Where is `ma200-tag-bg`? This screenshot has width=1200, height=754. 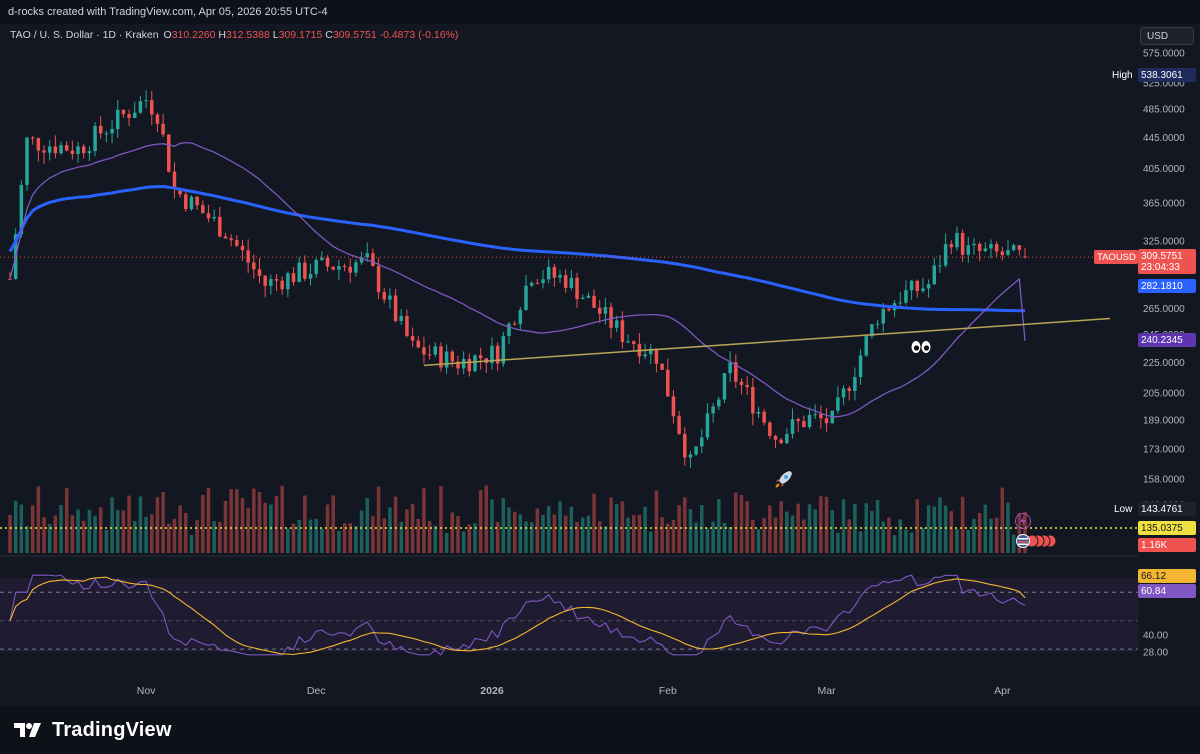 ma200-tag-bg is located at coordinates (1167, 286).